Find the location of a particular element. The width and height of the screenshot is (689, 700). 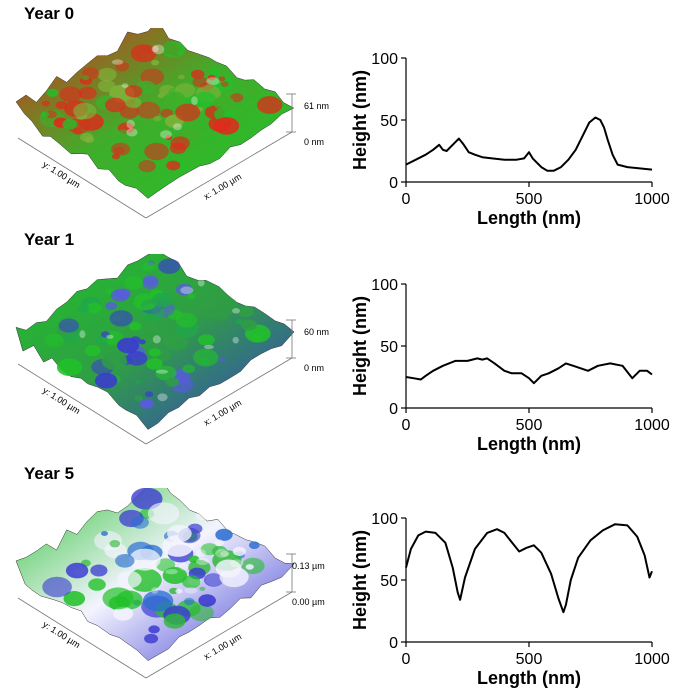

x-tick-label: 1000 is located at coordinates (652, 659).